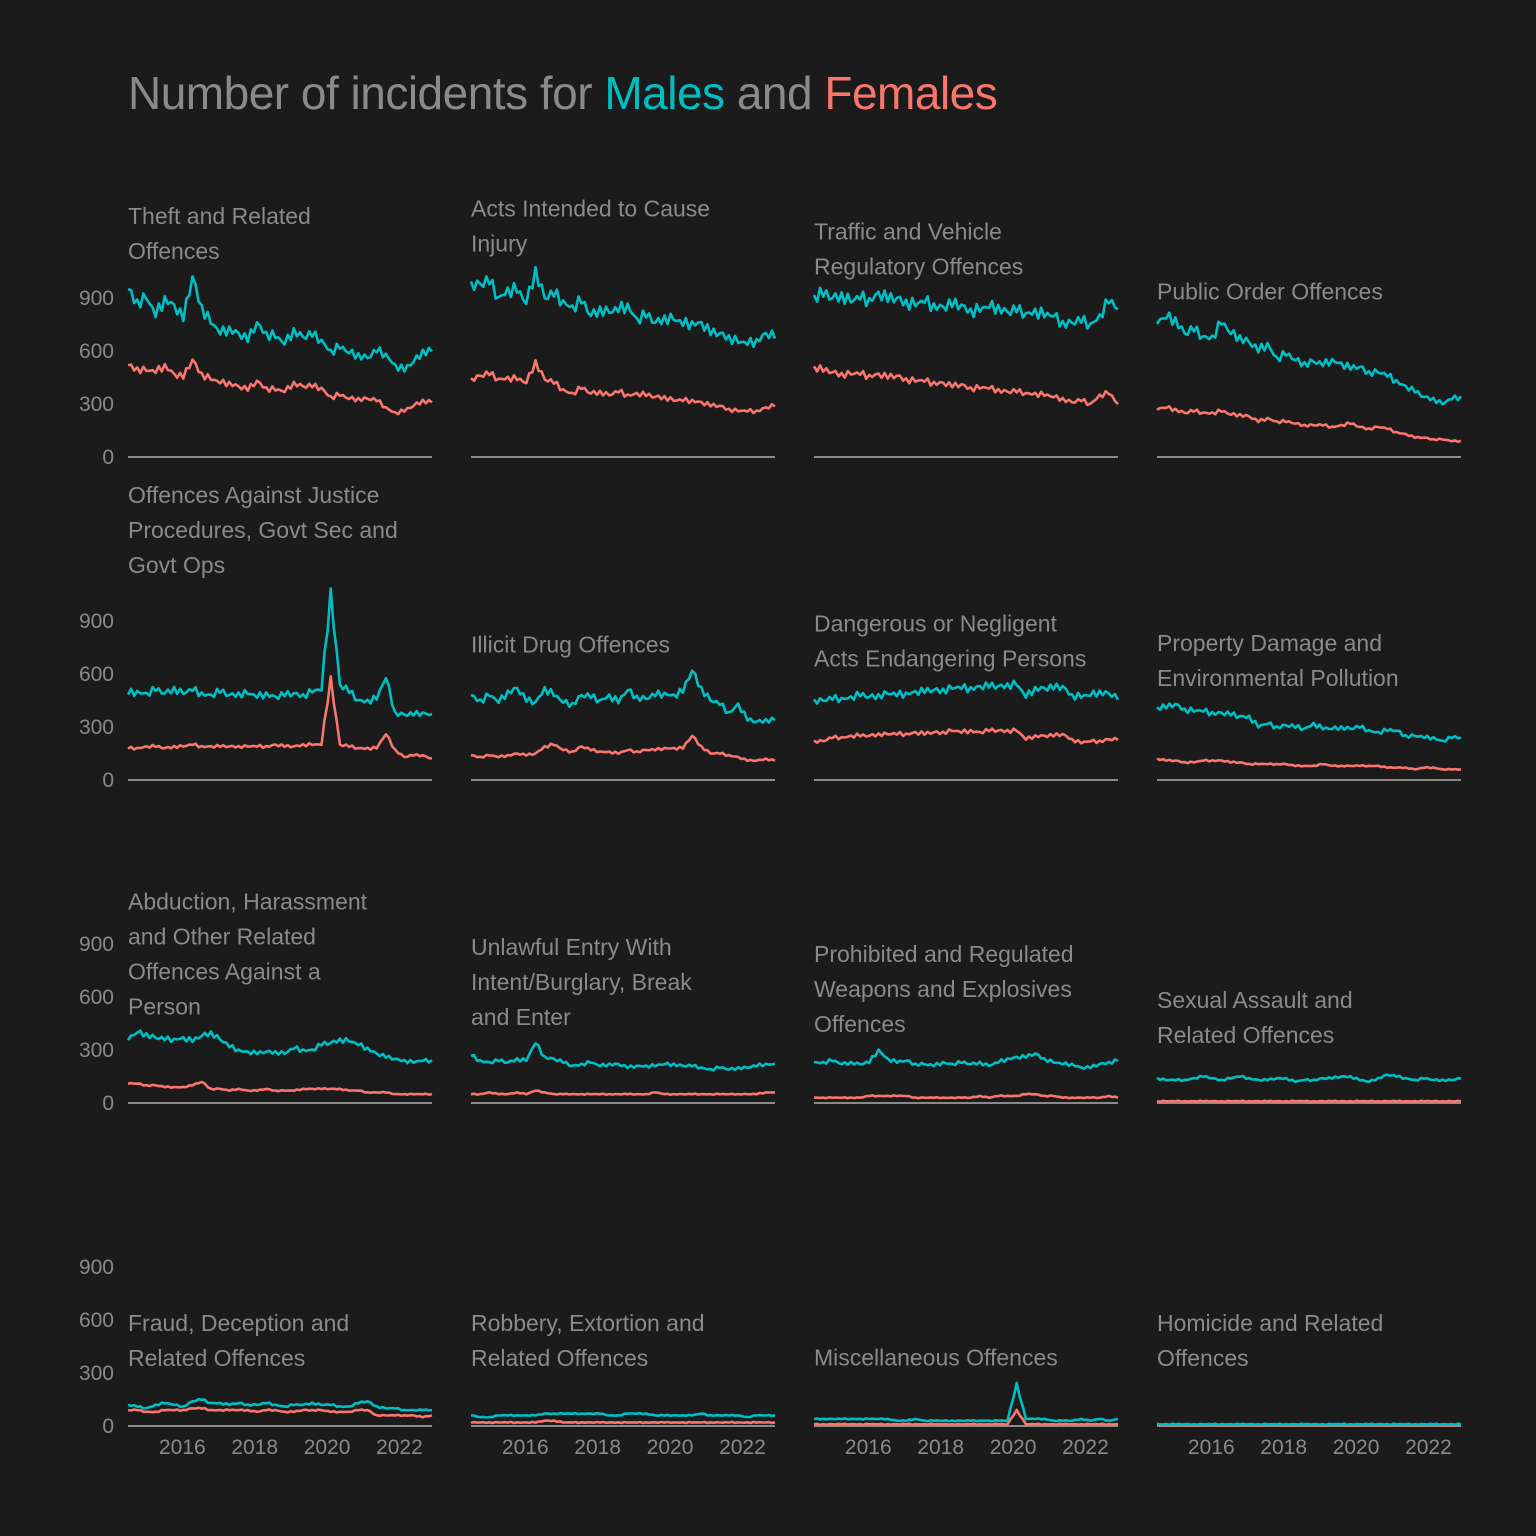  Describe the element at coordinates (238, 1323) in the screenshot. I see `panel-title: Fraud, Deception and` at that location.